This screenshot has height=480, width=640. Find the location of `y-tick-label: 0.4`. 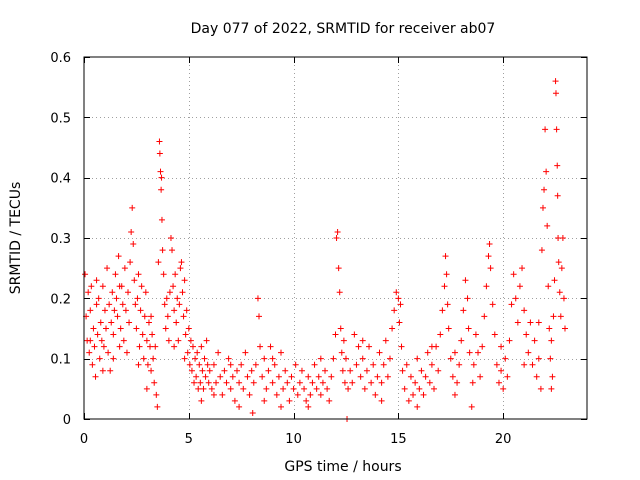

y-tick-label: 0.4 is located at coordinates (60, 179).